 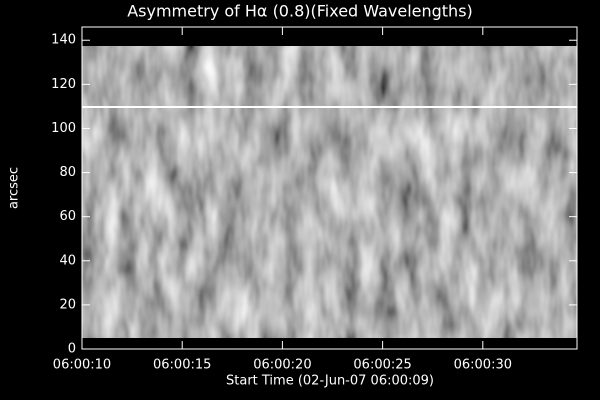 What do you see at coordinates (82, 365) in the screenshot?
I see `x-tick-label: 06:00:10` at bounding box center [82, 365].